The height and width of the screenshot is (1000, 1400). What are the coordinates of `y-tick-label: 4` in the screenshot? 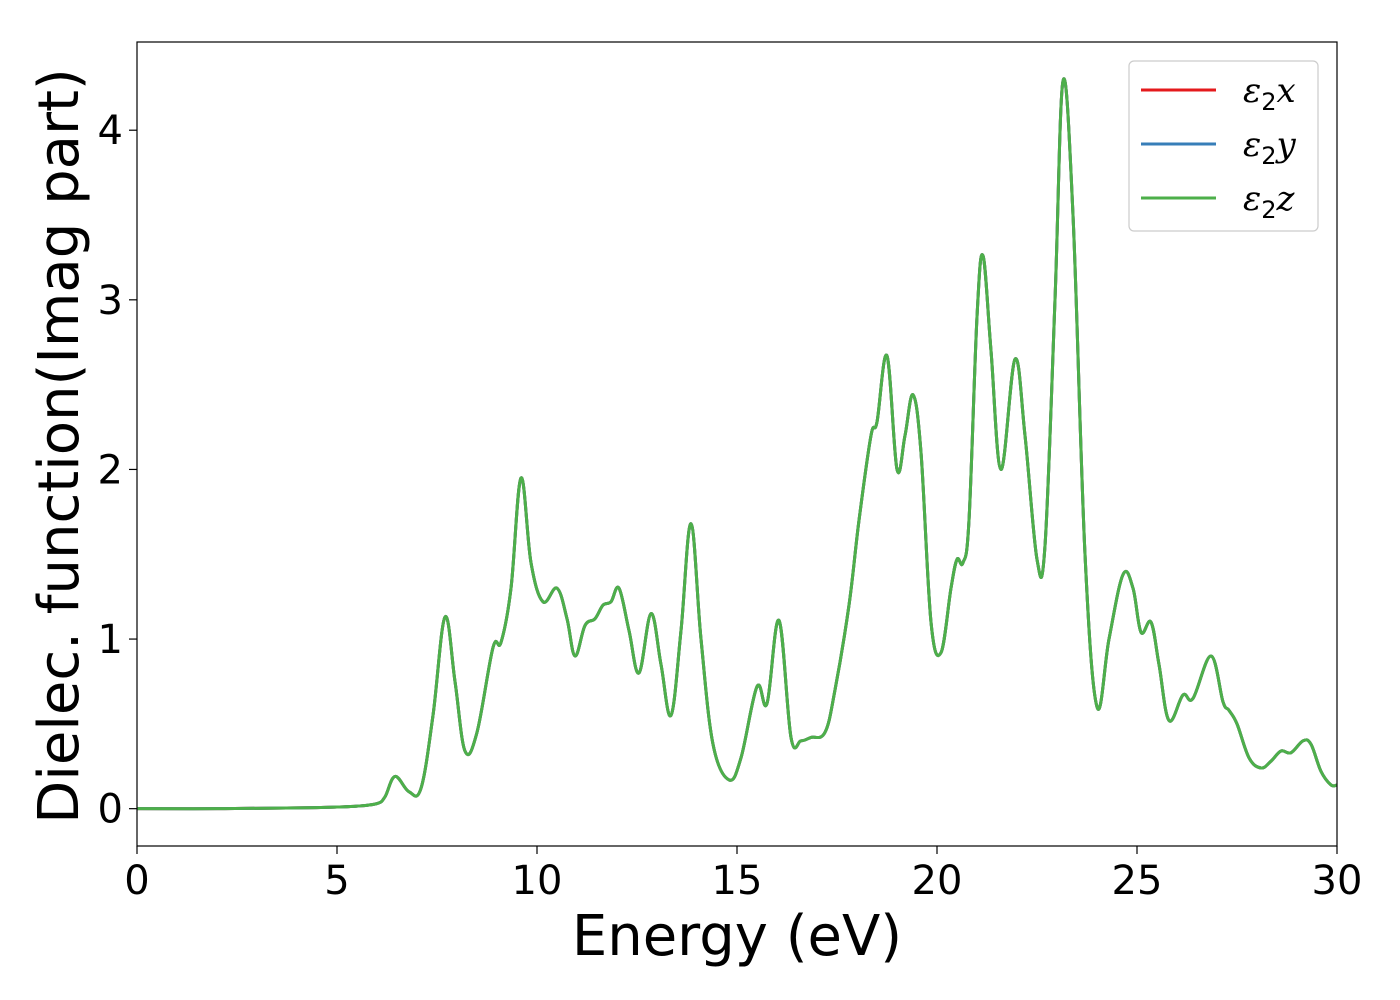 It's located at (110, 131).